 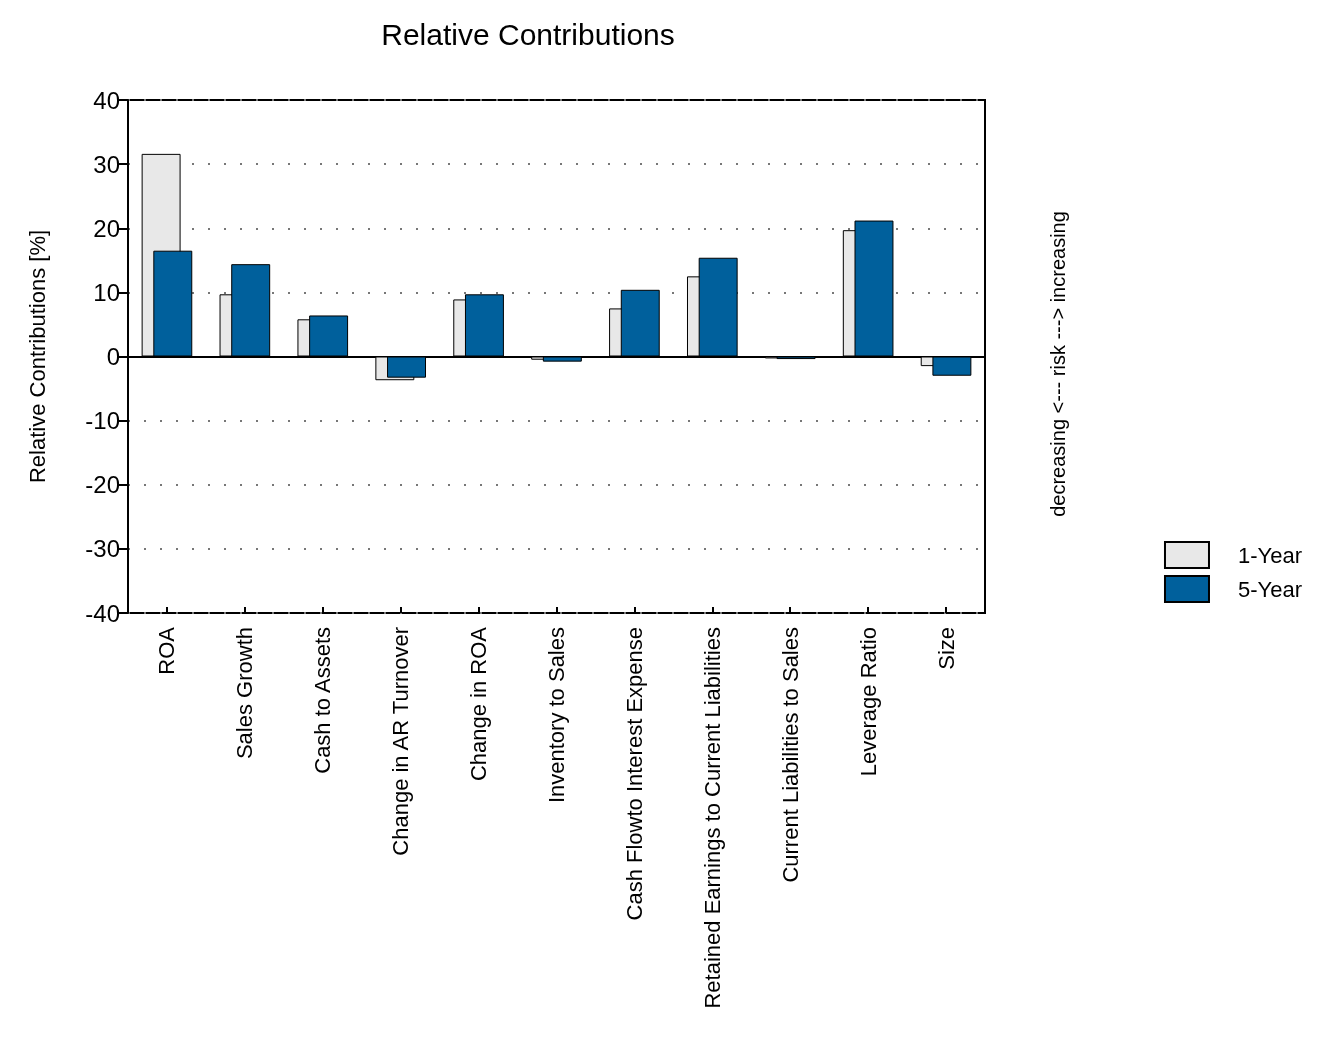 I want to click on x-tick-label: Sales Growth, so click(x=245, y=693).